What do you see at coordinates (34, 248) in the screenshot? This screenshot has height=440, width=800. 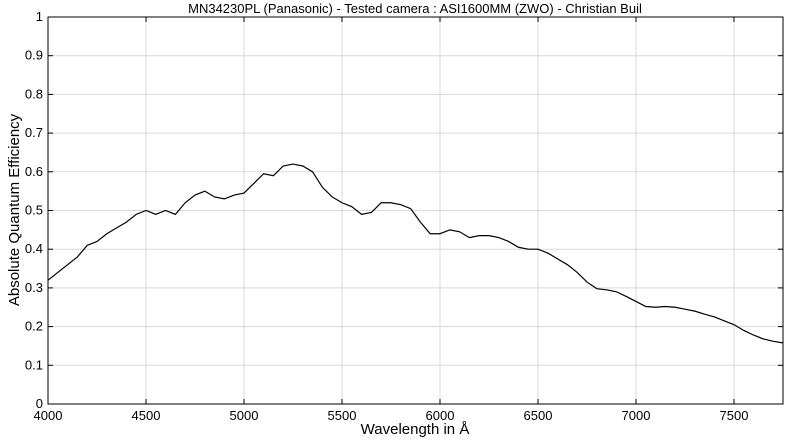 I see `y-tick-label: 0.4` at bounding box center [34, 248].